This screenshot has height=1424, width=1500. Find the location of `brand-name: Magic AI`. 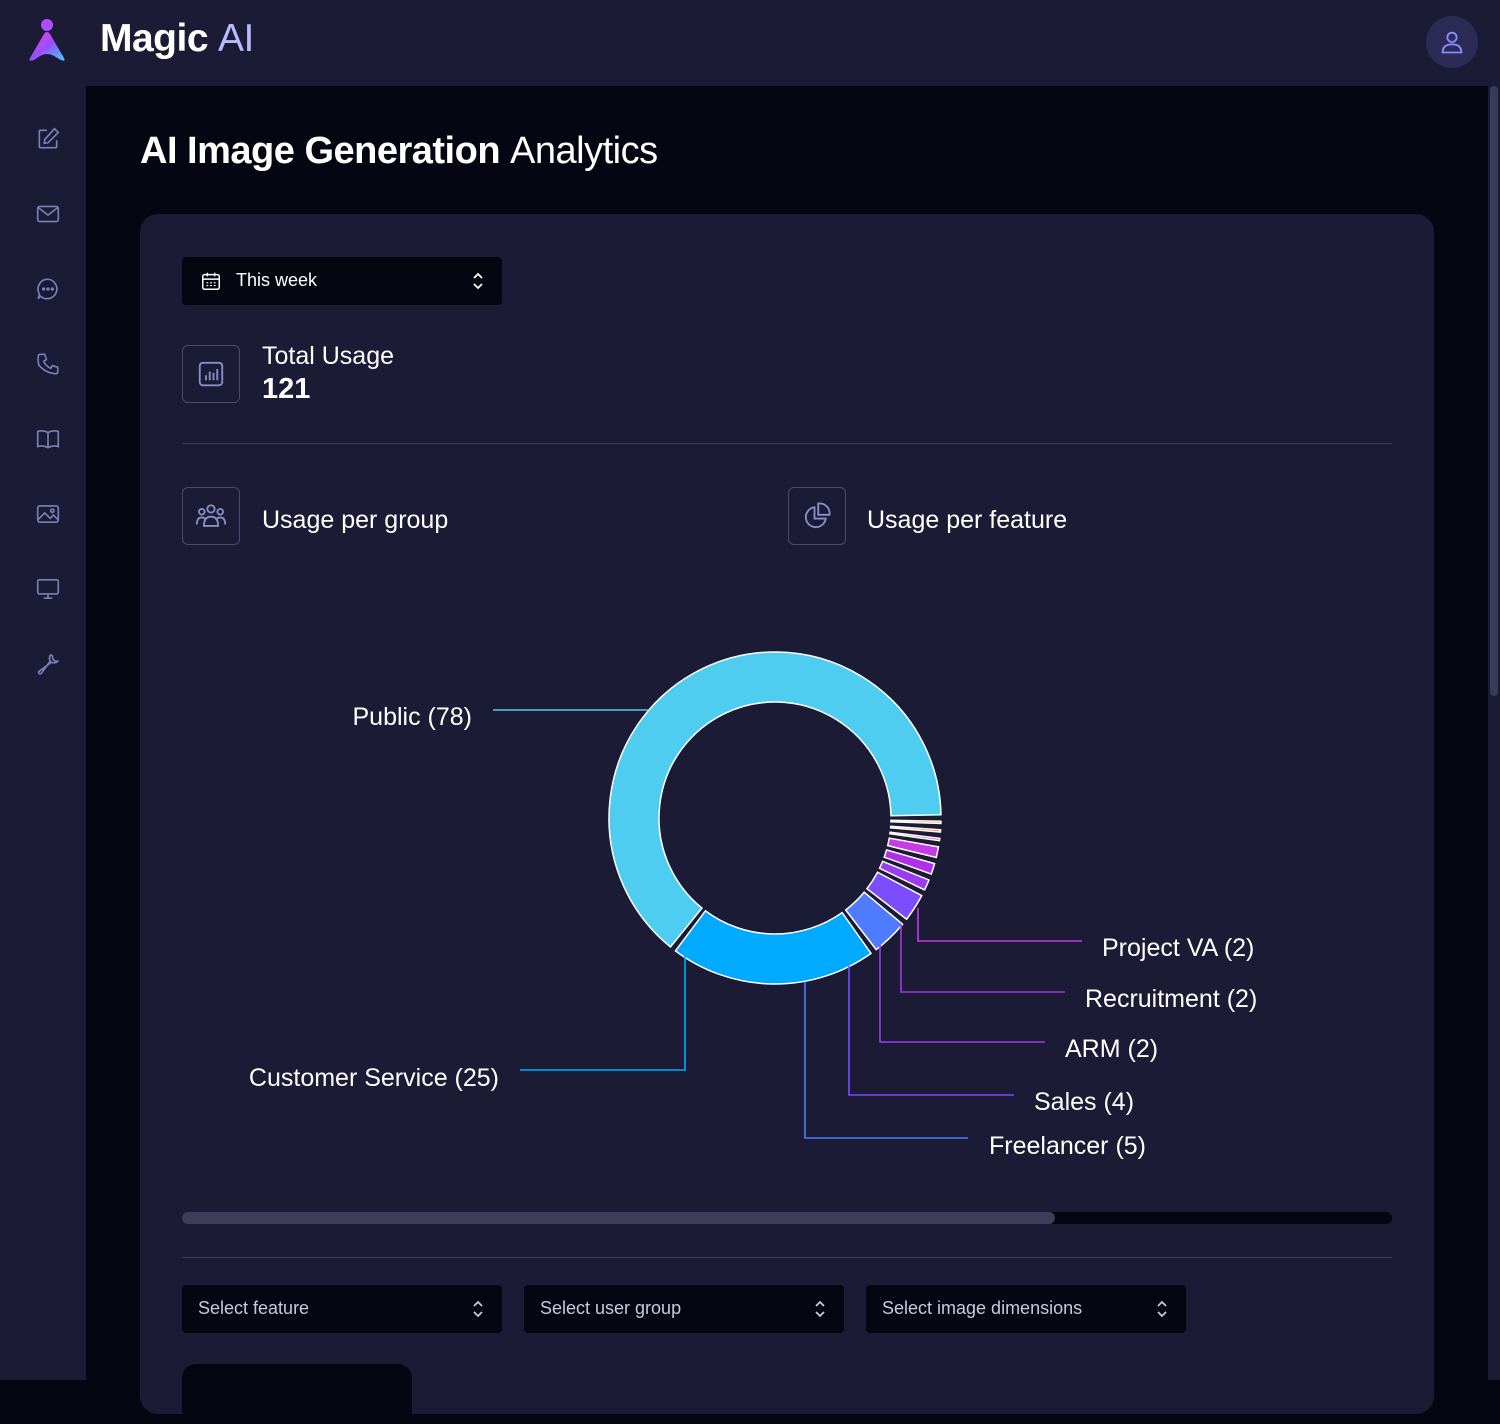

brand-name: Magic AI is located at coordinates (177, 39).